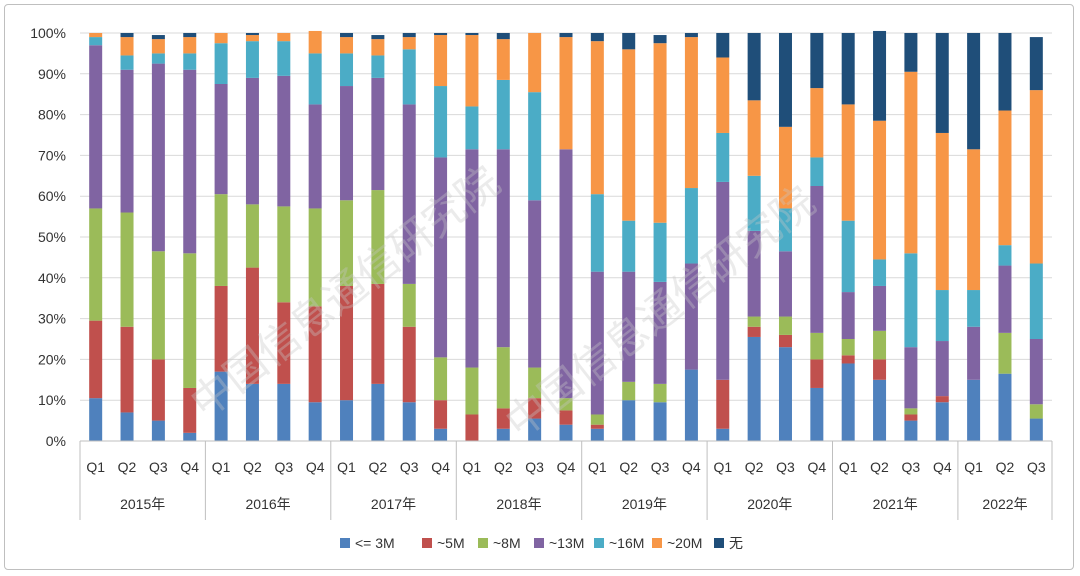 This screenshot has width=1080, height=576. I want to click on y-tick-label: 60%, so click(52, 196).